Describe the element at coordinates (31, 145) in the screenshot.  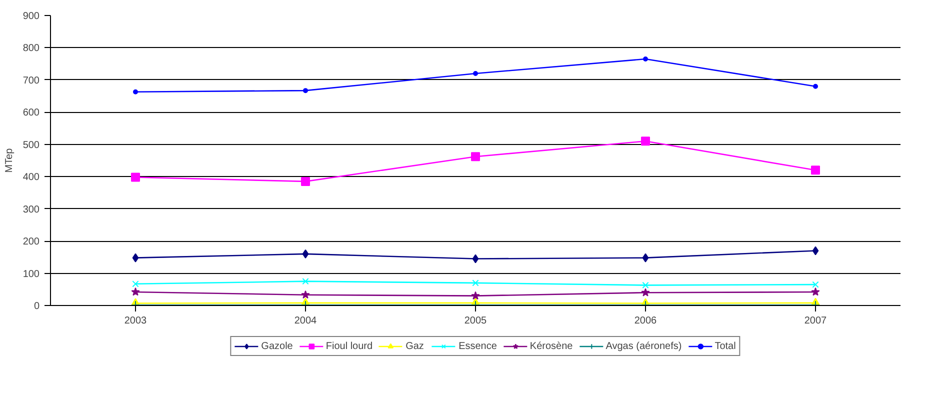
I see `y-tick-label: 500` at that location.